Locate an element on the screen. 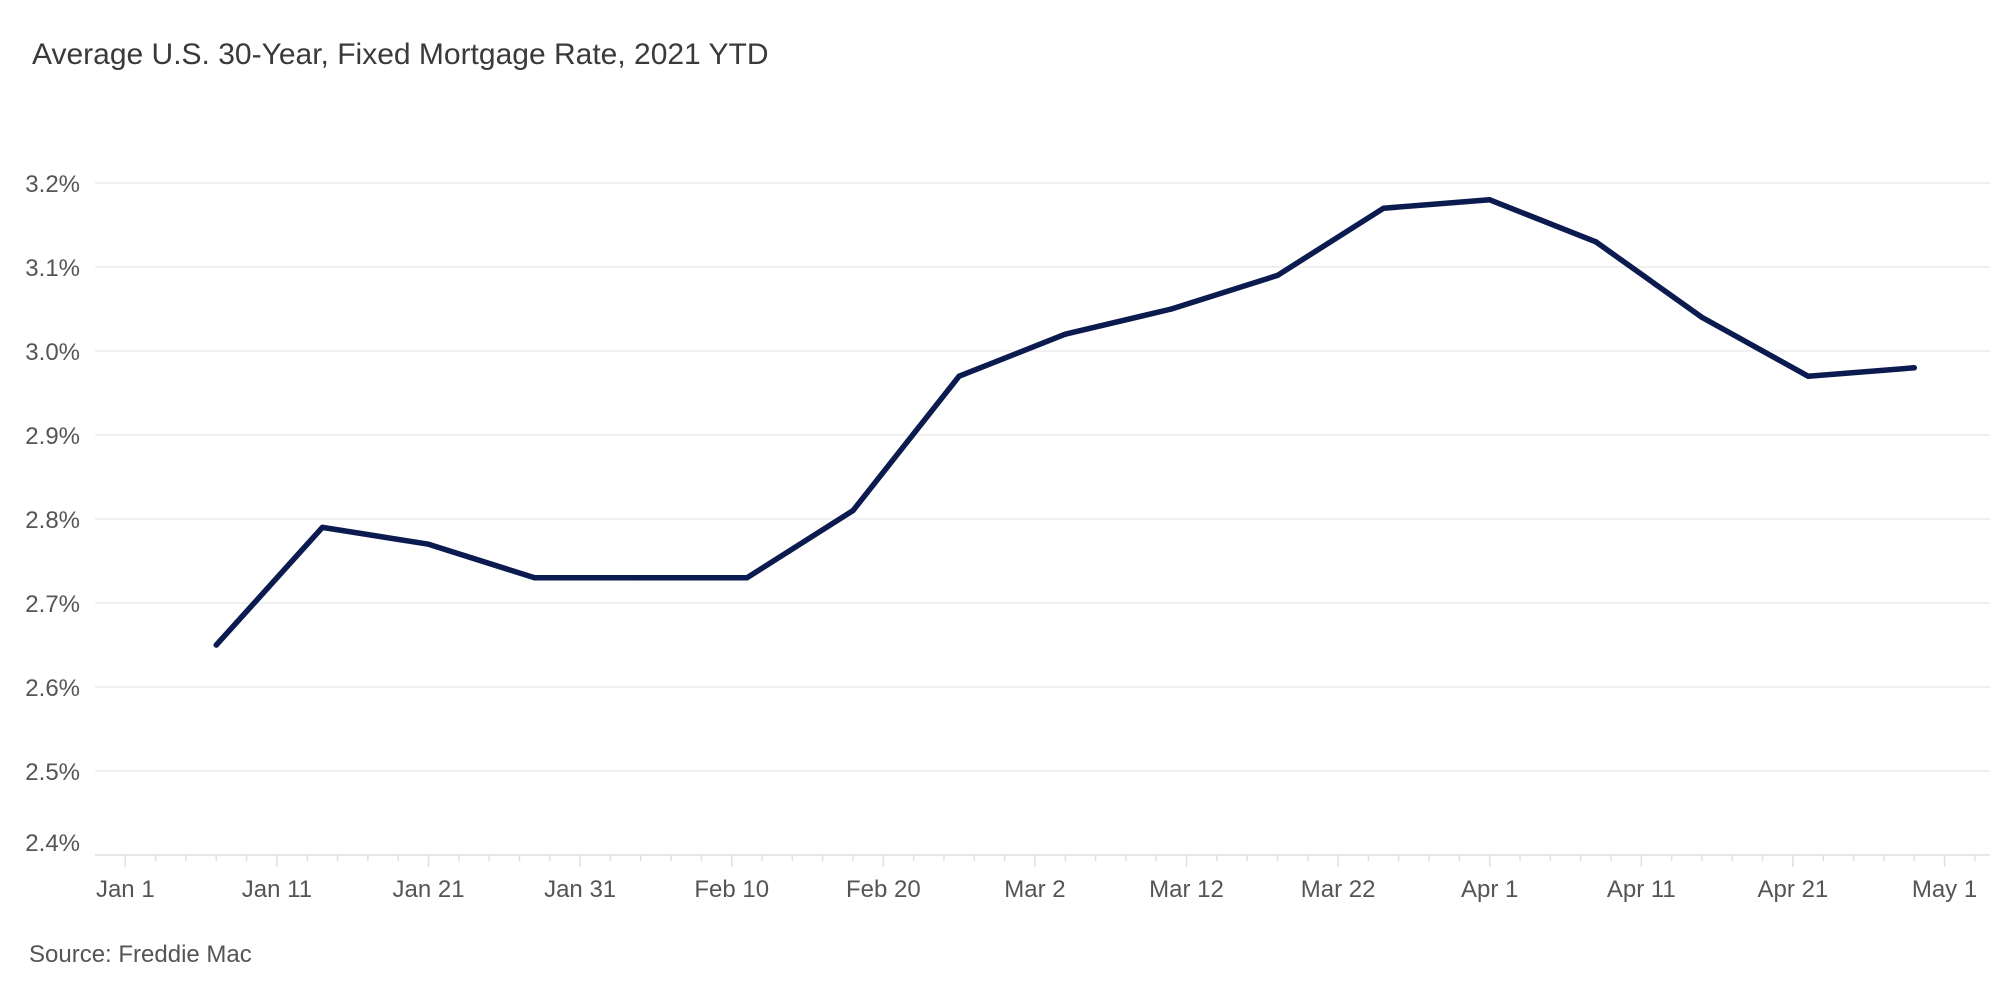 The height and width of the screenshot is (1000, 2000). x-tick-label: Jan 11 is located at coordinates (277, 889).